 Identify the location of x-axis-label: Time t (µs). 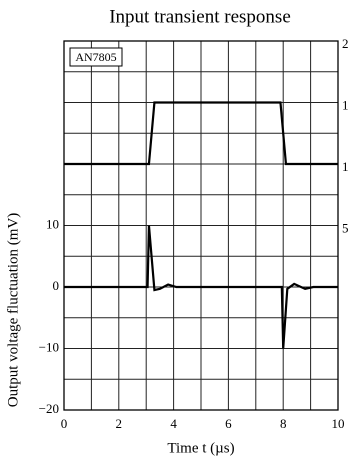
(200, 448).